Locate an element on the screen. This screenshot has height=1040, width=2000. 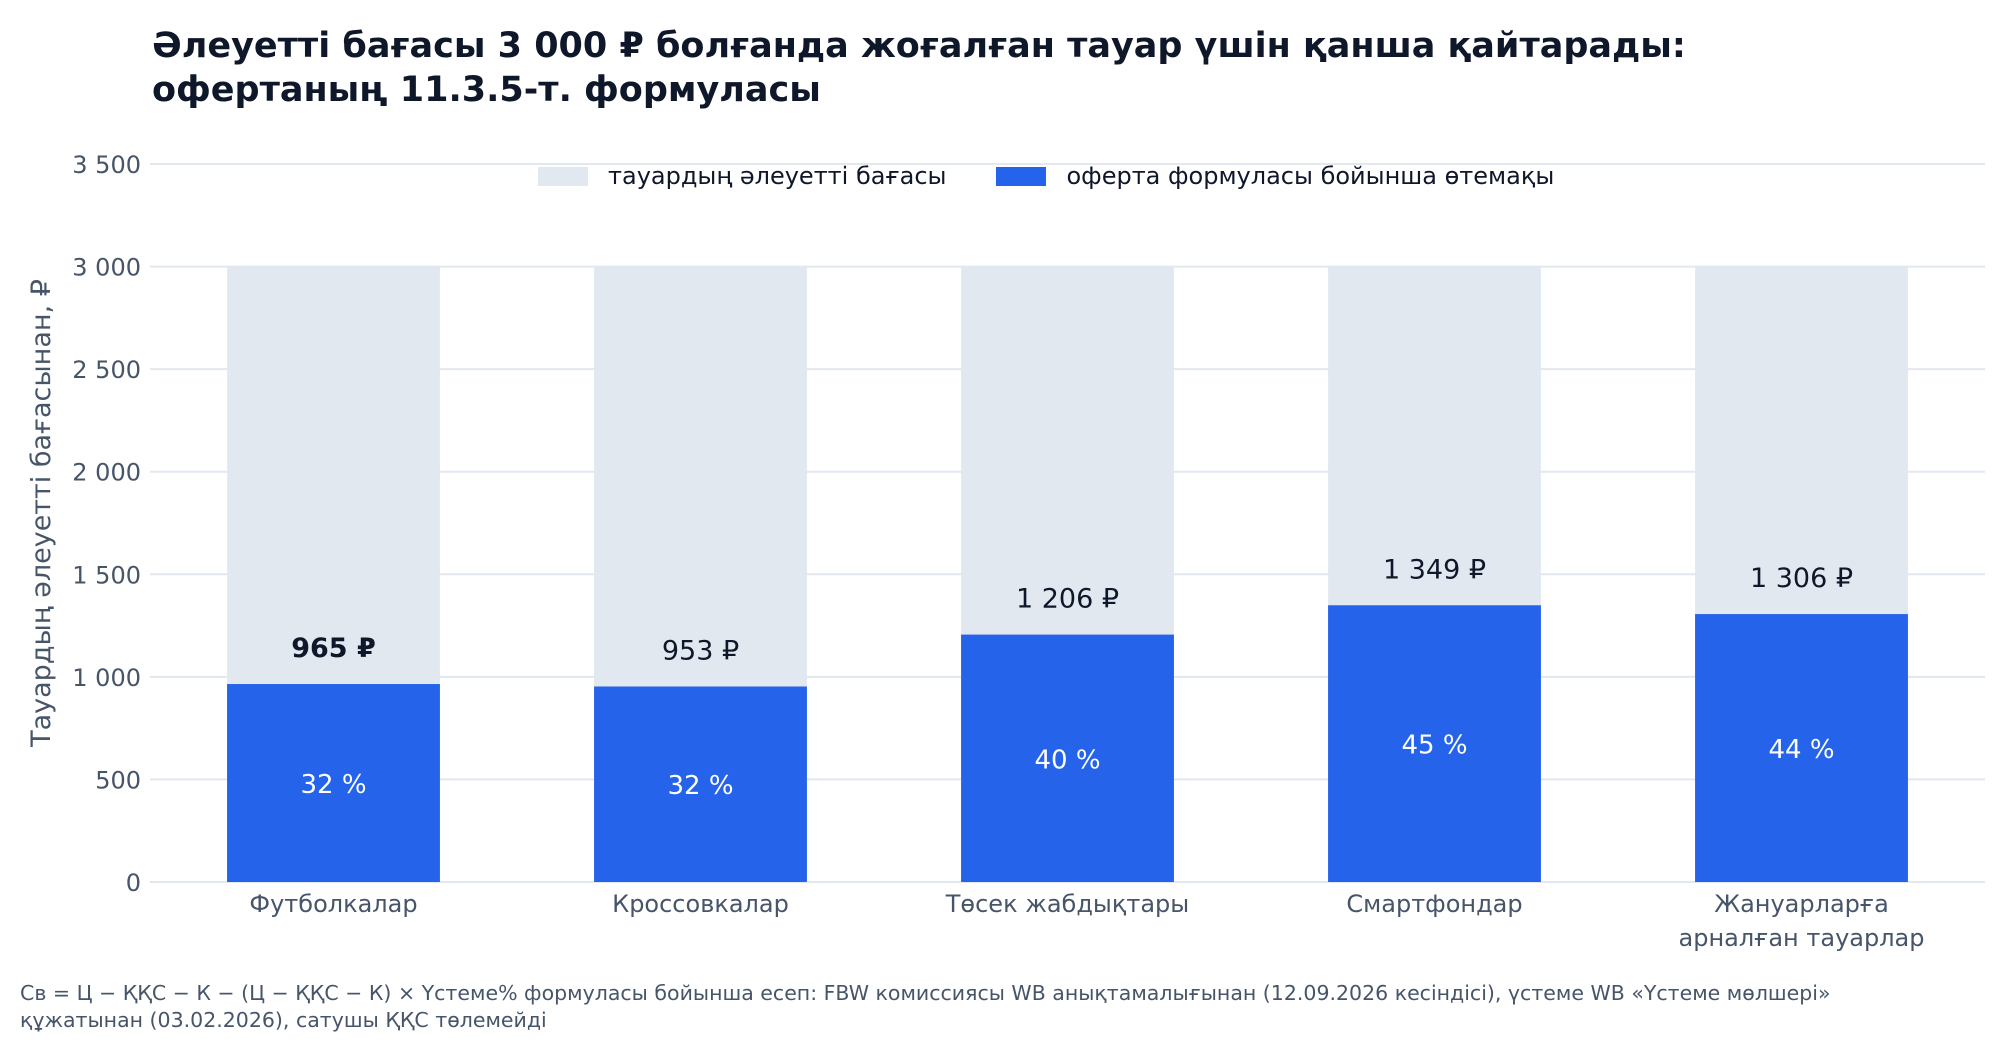
y-tick-label: 3 000 is located at coordinates (106, 268).